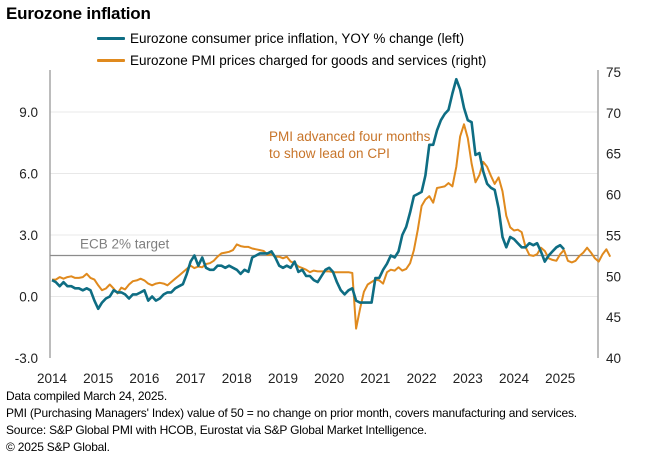 The height and width of the screenshot is (460, 655). Describe the element at coordinates (28, 173) in the screenshot. I see `left-tick-label: 6.0` at that location.